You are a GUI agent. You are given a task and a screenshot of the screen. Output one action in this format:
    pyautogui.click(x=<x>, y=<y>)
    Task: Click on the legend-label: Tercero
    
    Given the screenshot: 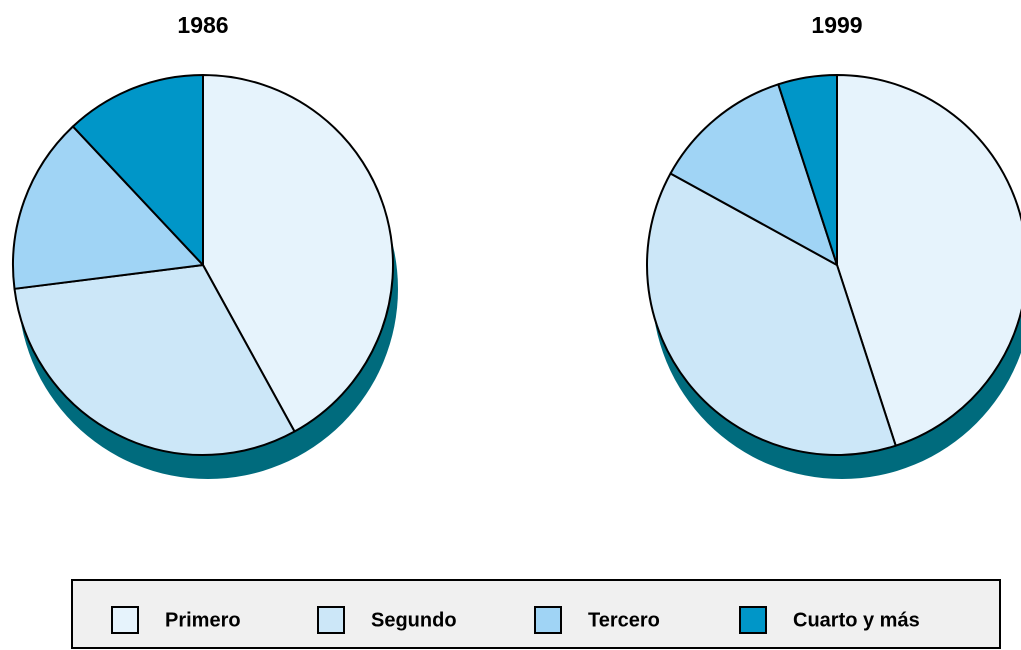 What is the action you would take?
    pyautogui.click(x=624, y=620)
    